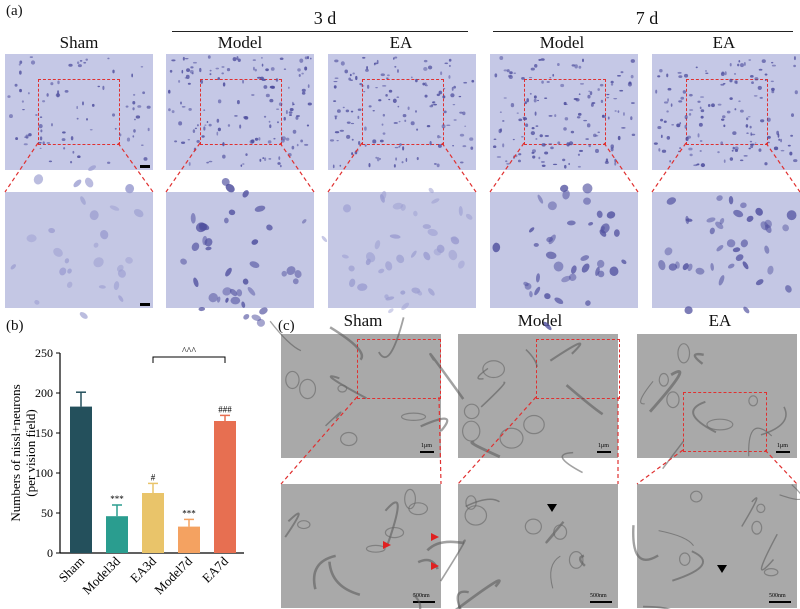 This screenshot has height=609, width=800. What do you see at coordinates (153, 523) in the screenshot?
I see `bar-EA3d` at bounding box center [153, 523].